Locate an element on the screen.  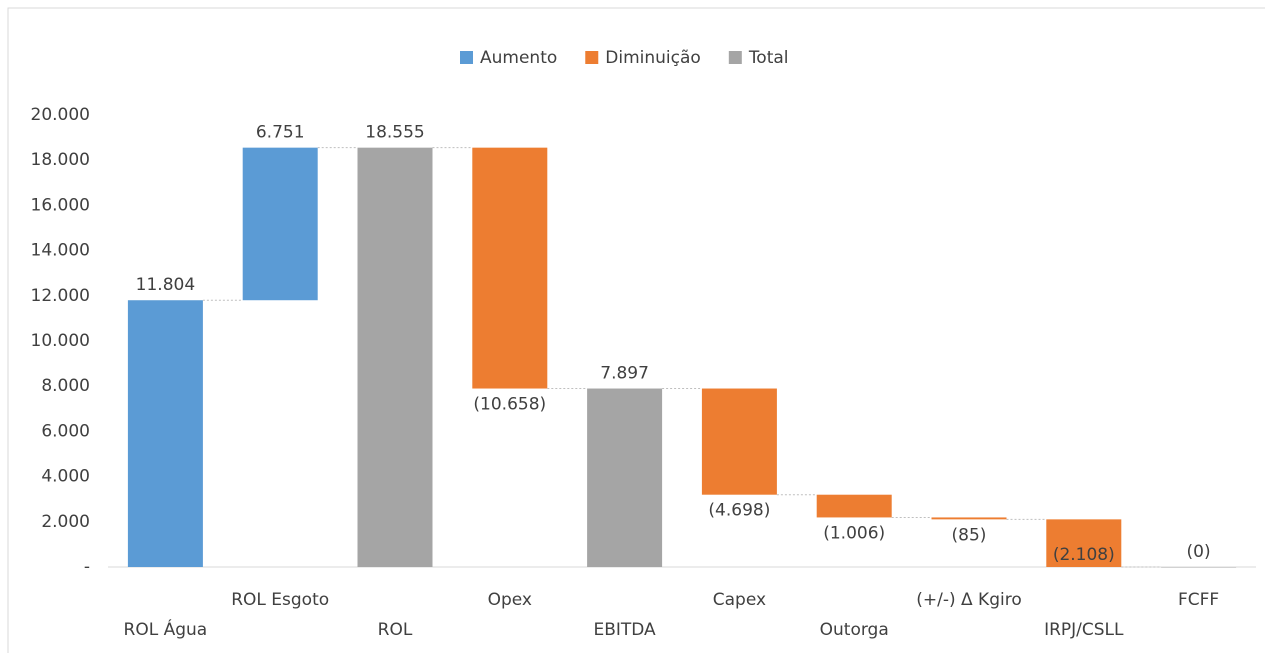
y-tick-label: 18.000 is located at coordinates (60, 160).